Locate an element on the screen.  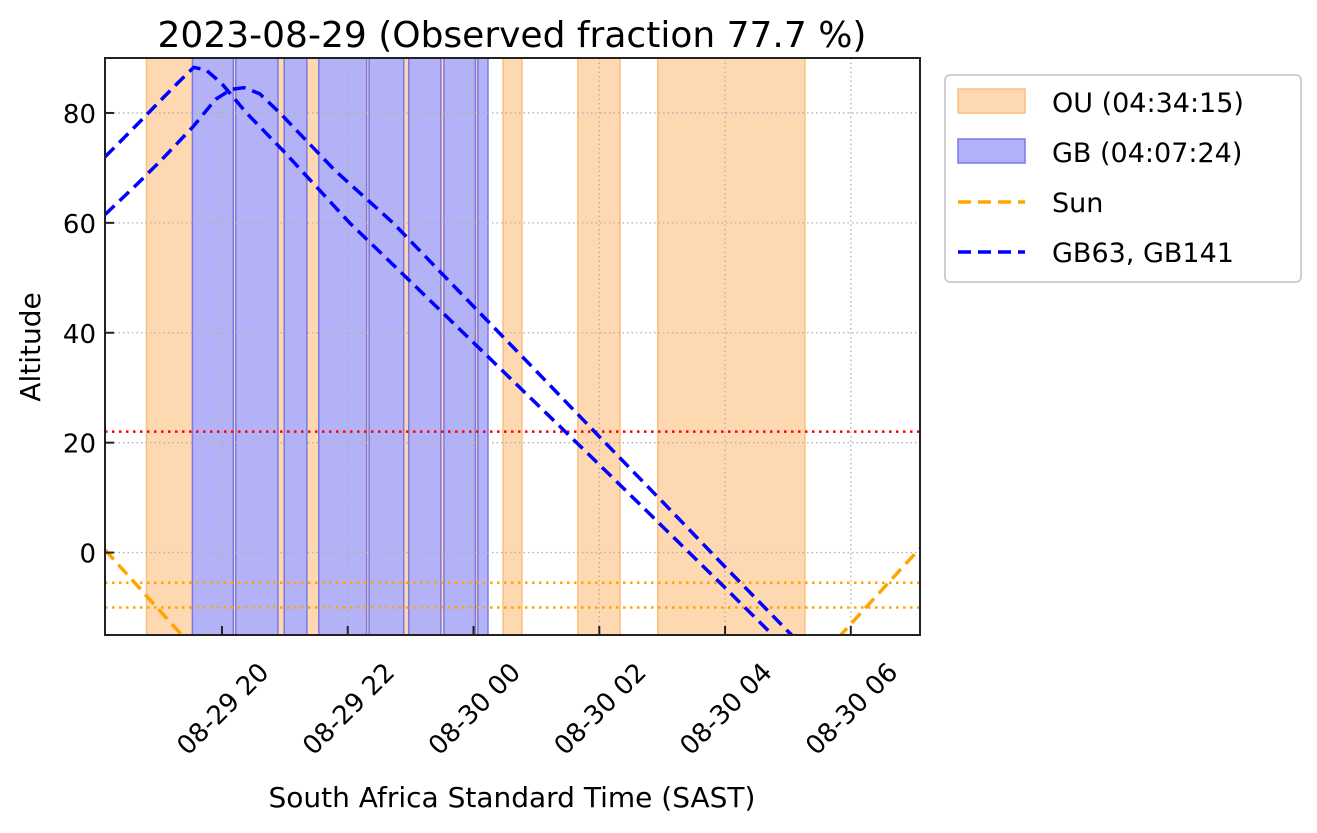
x-tick-label: 08-30 04 is located at coordinates (727, 709).